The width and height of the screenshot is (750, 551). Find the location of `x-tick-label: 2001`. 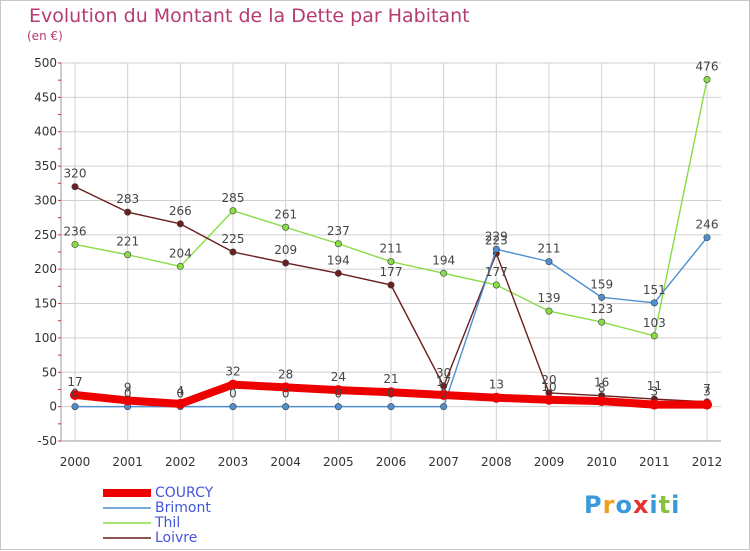

x-tick-label: 2001 is located at coordinates (127, 462).